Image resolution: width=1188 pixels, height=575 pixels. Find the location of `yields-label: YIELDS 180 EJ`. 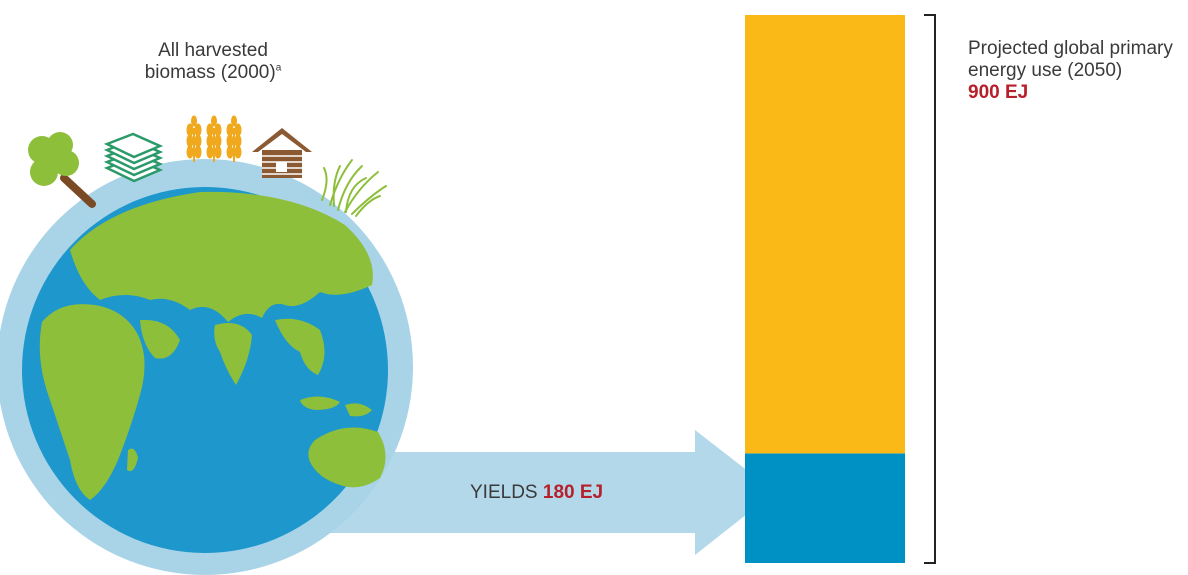

yields-label: YIELDS 180 EJ is located at coordinates (536, 493).